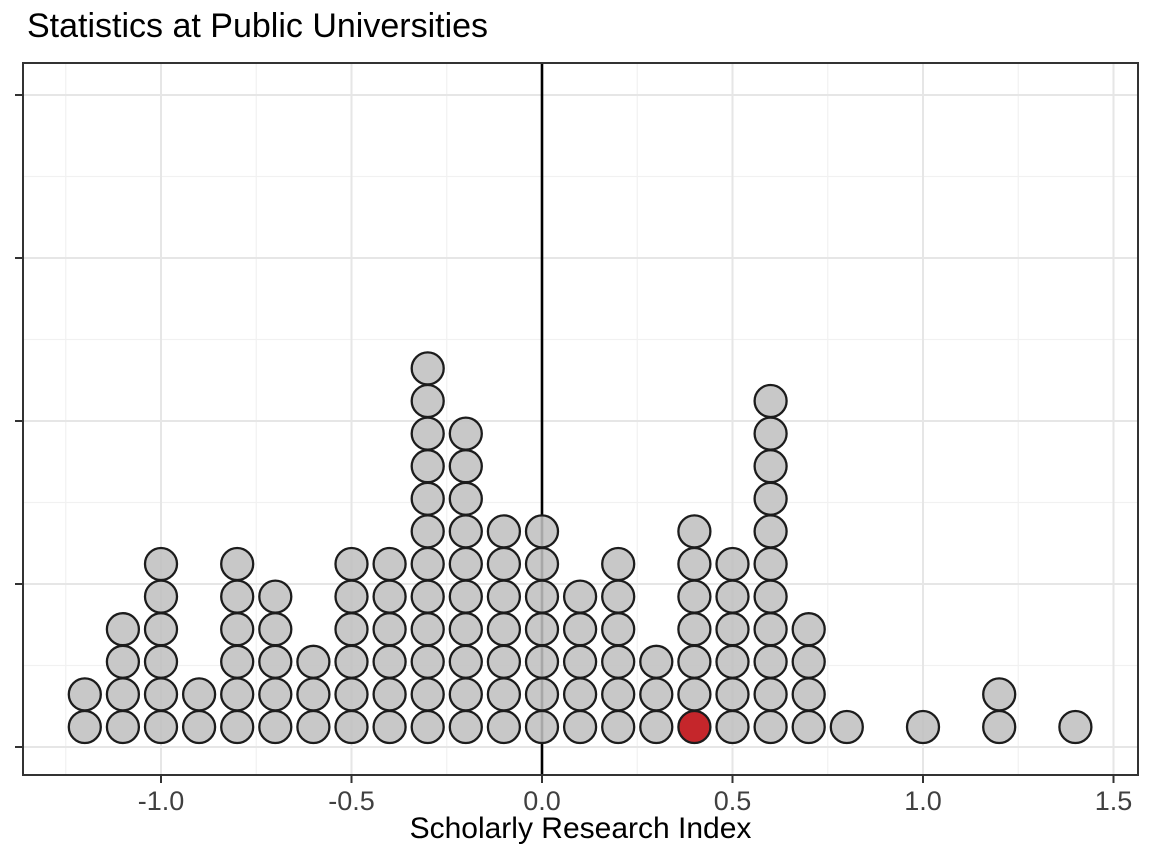 Image resolution: width=1152 pixels, height=864 pixels. I want to click on highlighted-dot, so click(694, 727).